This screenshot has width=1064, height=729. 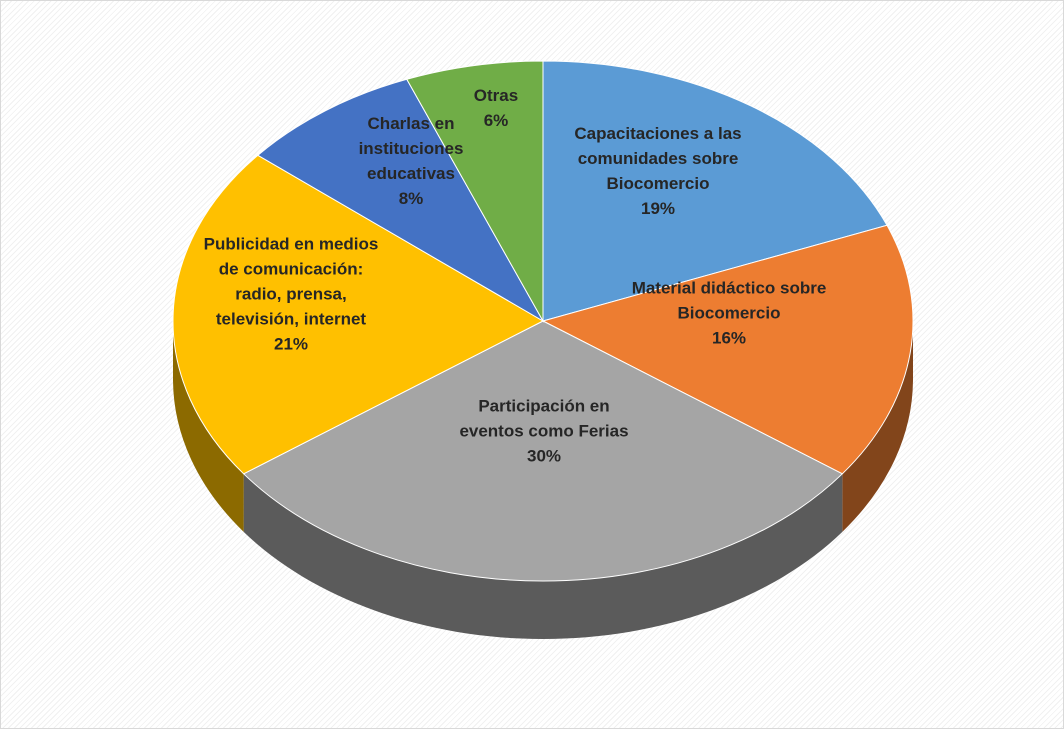 What do you see at coordinates (544, 418) in the screenshot?
I see `category-label: Participación en eventos como Ferias` at bounding box center [544, 418].